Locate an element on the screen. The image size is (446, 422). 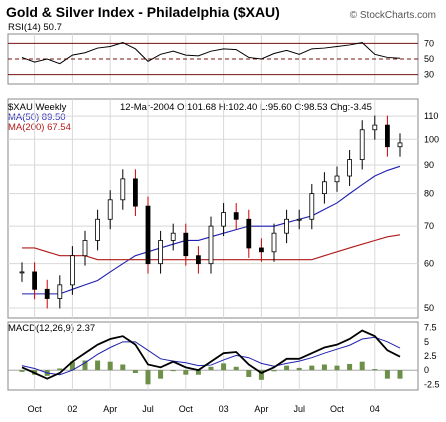
rsi-line is located at coordinates (211, 53).